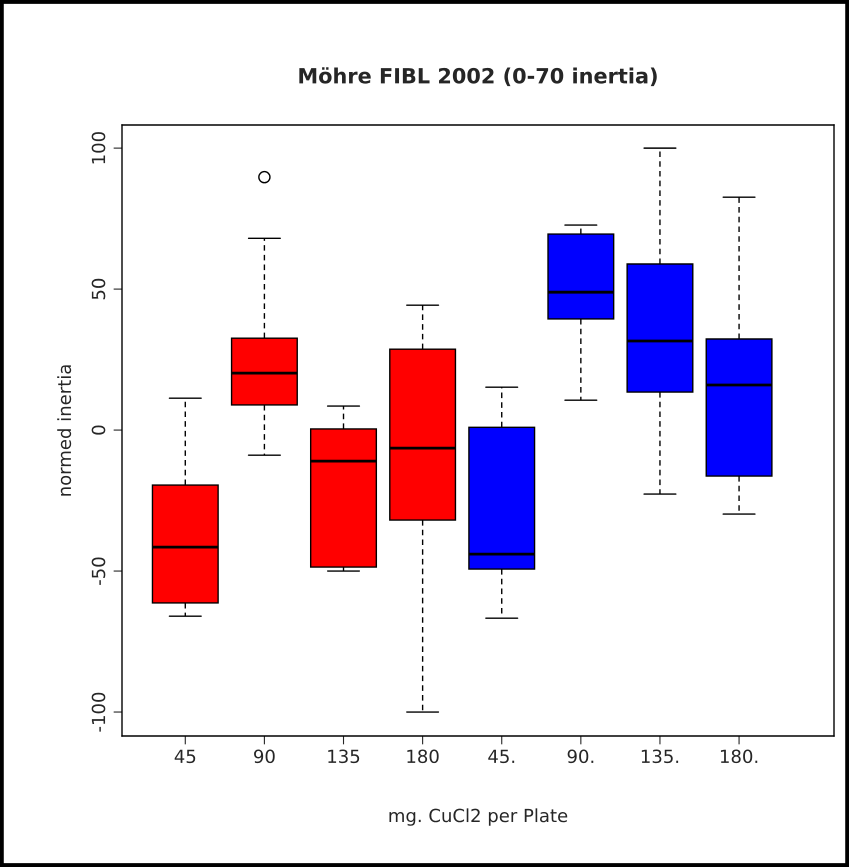 This screenshot has width=849, height=867. Describe the element at coordinates (99, 289) in the screenshot. I see `y-tick-label: 50` at that location.